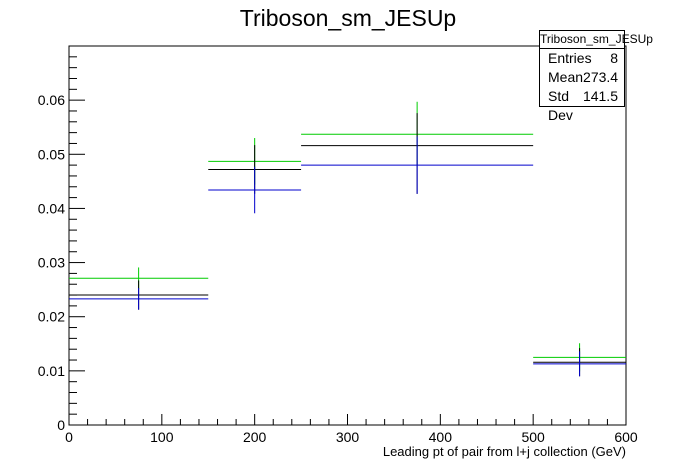  I want to click on x-tick-label: 300, so click(348, 437).